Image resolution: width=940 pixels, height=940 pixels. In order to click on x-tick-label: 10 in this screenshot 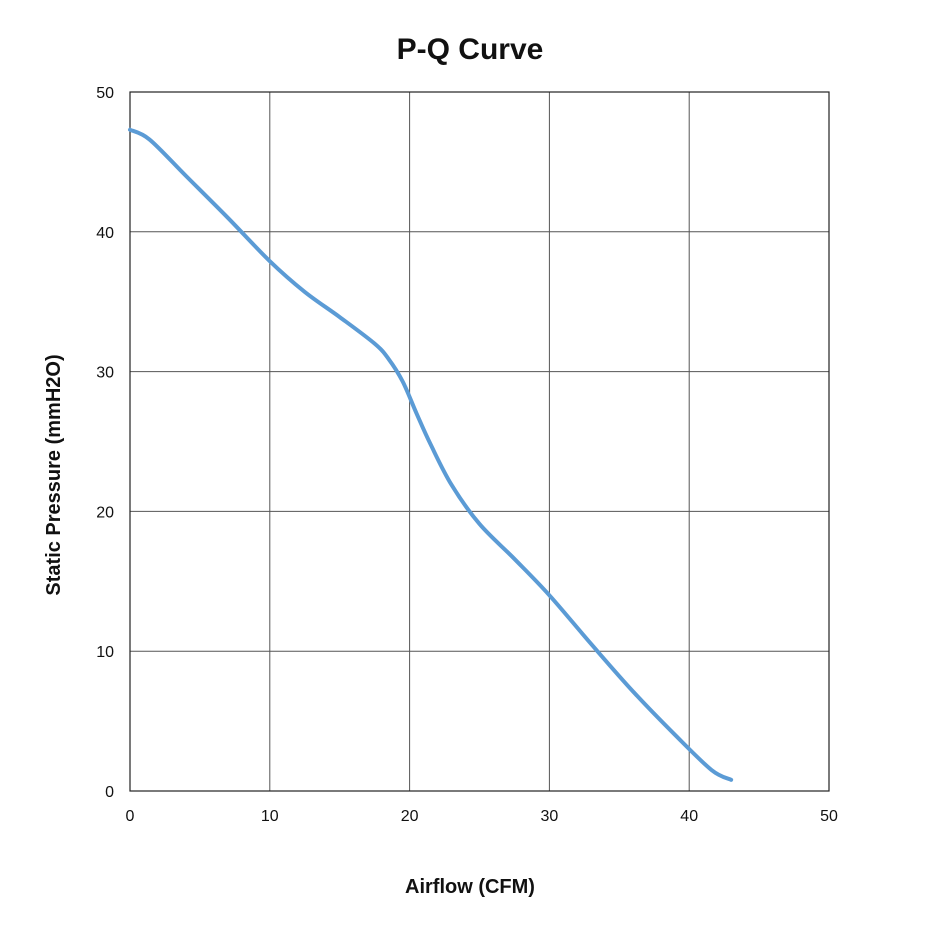, I will do `click(270, 816)`.